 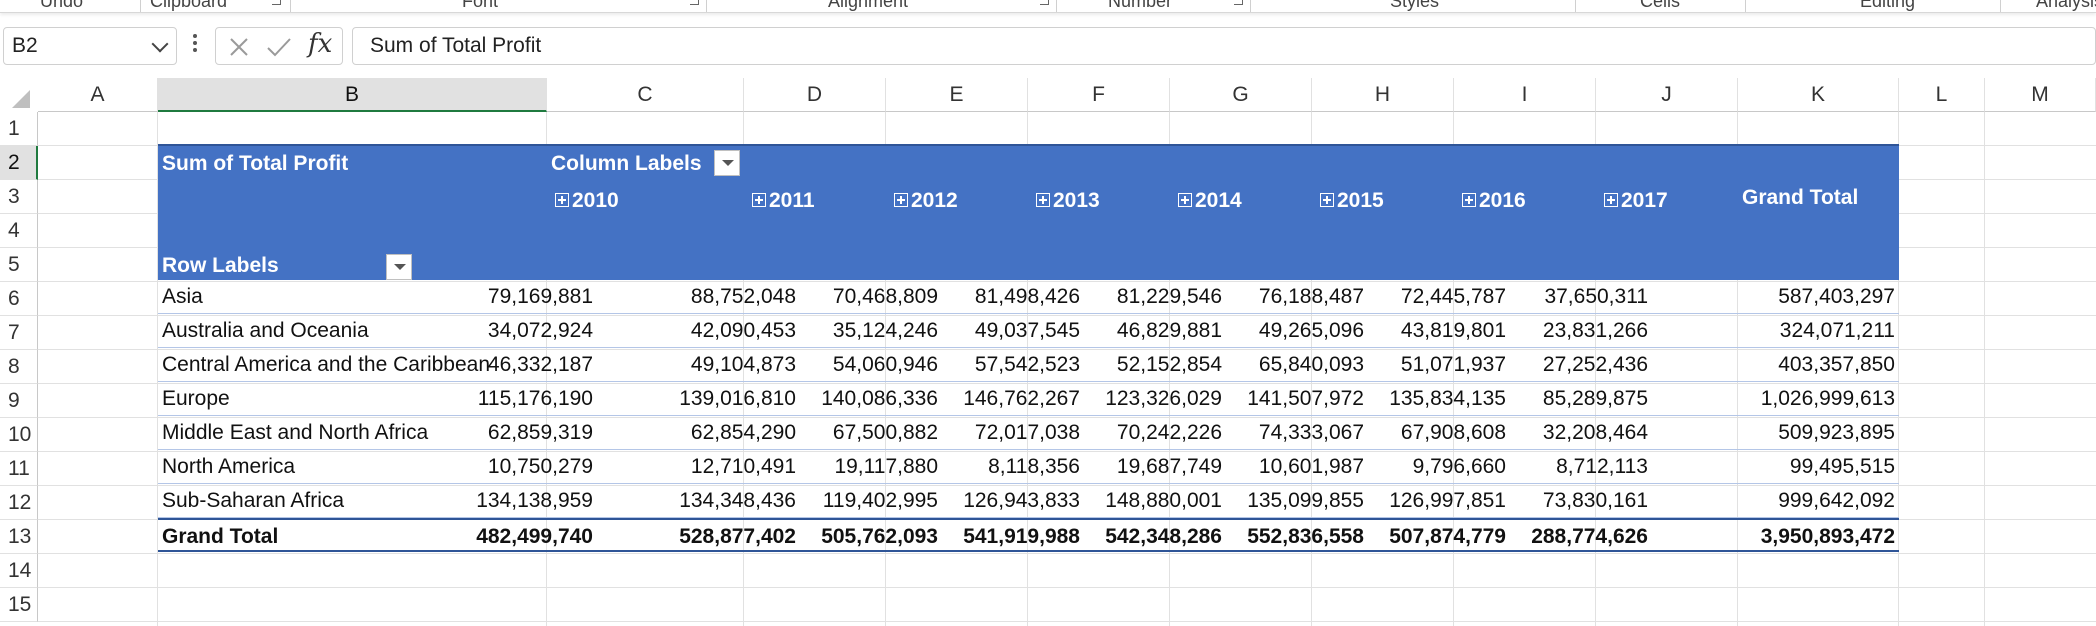 I want to click on pivot-value: 43,819,801, so click(x=1453, y=330).